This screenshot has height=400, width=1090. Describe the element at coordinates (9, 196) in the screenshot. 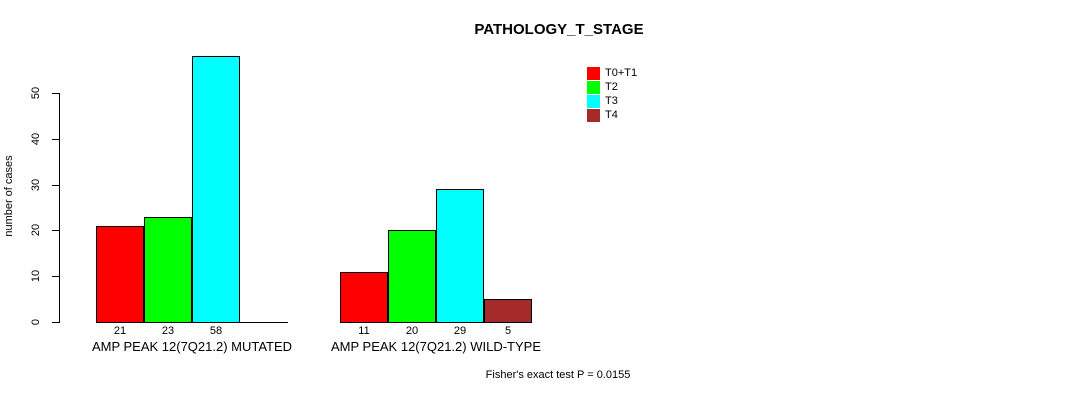

I see `y-axis-title: number of cases` at that location.